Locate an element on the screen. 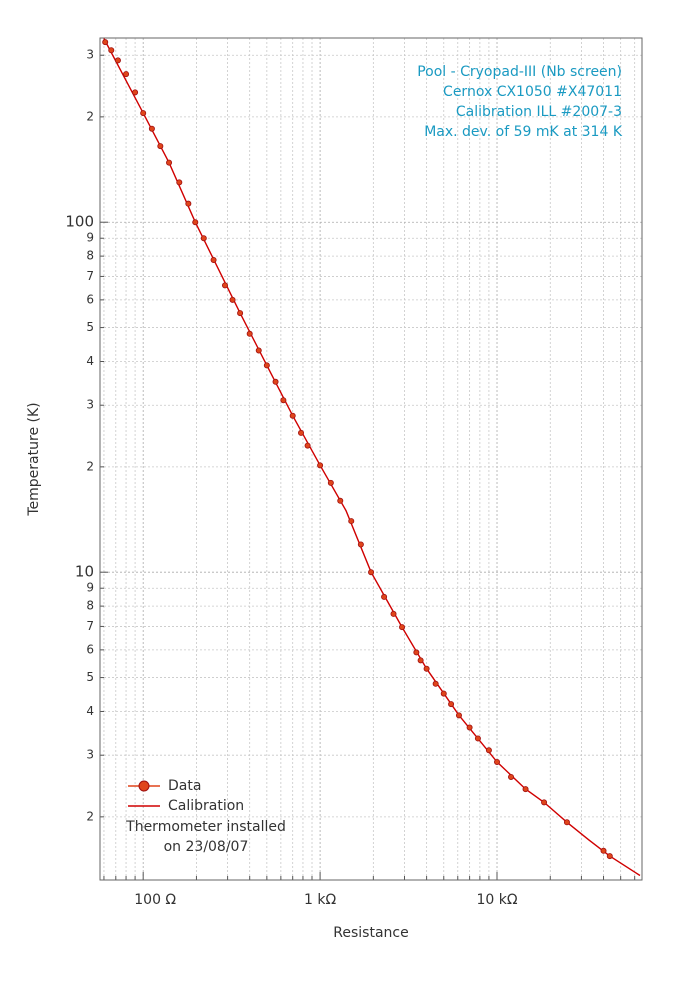  y-axis-label: Temperature (K) is located at coordinates (34, 459).